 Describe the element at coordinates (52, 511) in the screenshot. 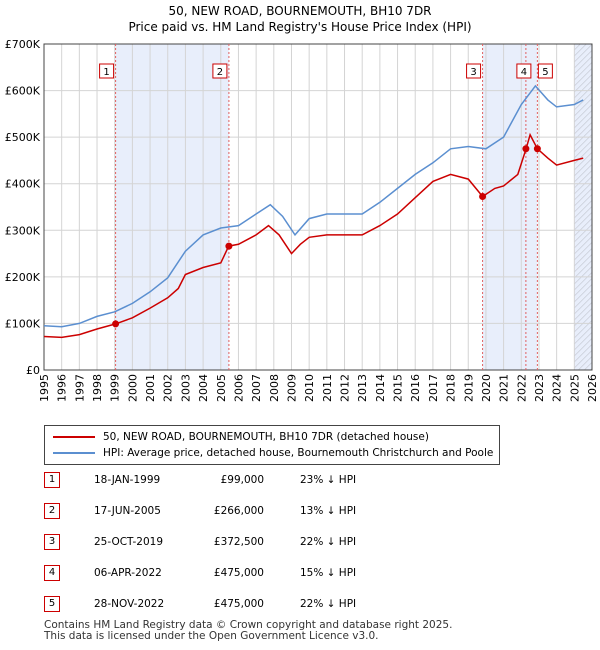

I see `transaction-marker: 2` at that location.